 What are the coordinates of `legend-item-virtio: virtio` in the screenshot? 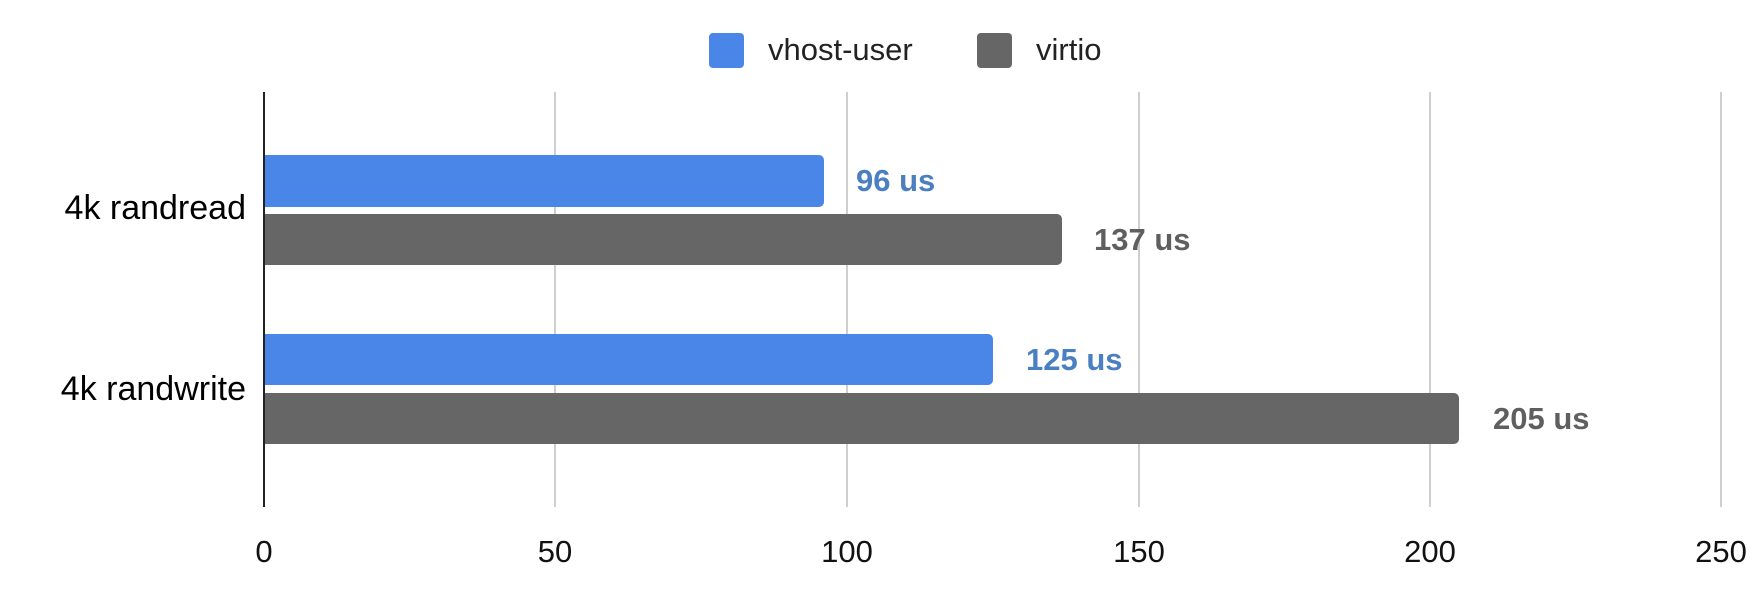 It's located at (1039, 50).